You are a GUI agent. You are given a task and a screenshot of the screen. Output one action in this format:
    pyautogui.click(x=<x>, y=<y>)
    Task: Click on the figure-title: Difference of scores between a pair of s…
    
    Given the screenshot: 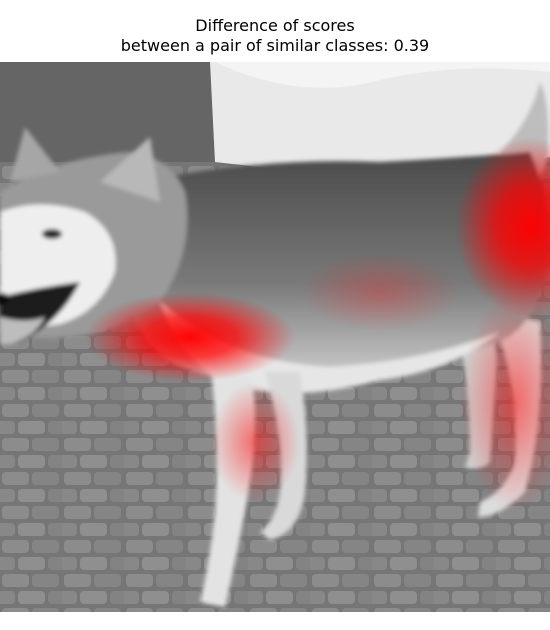 What is the action you would take?
    pyautogui.click(x=275, y=36)
    